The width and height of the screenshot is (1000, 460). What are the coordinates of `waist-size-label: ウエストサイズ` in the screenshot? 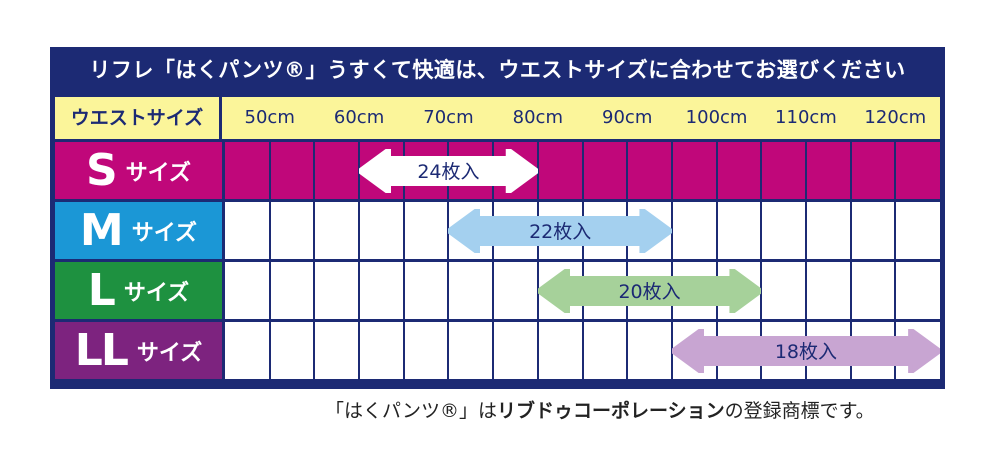 It's located at (138, 118).